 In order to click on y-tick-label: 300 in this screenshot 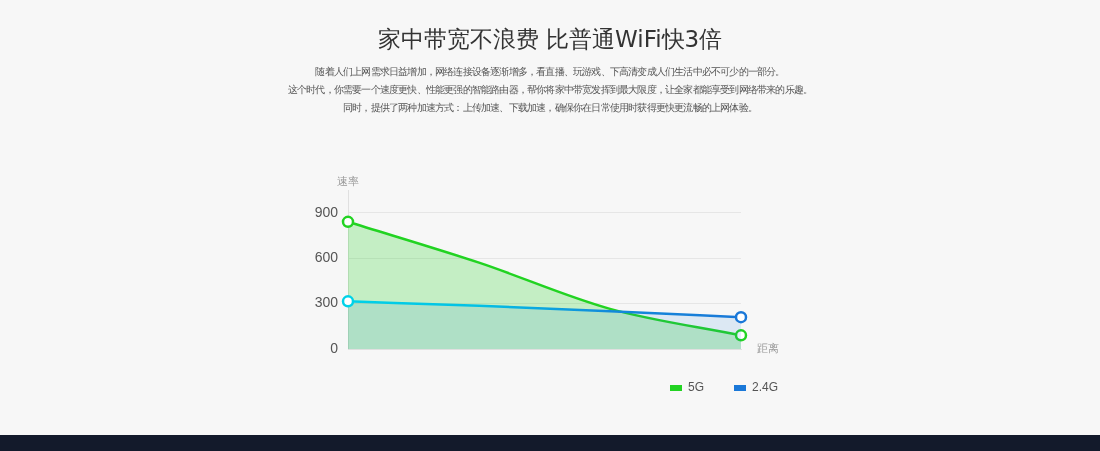, I will do `click(326, 302)`.